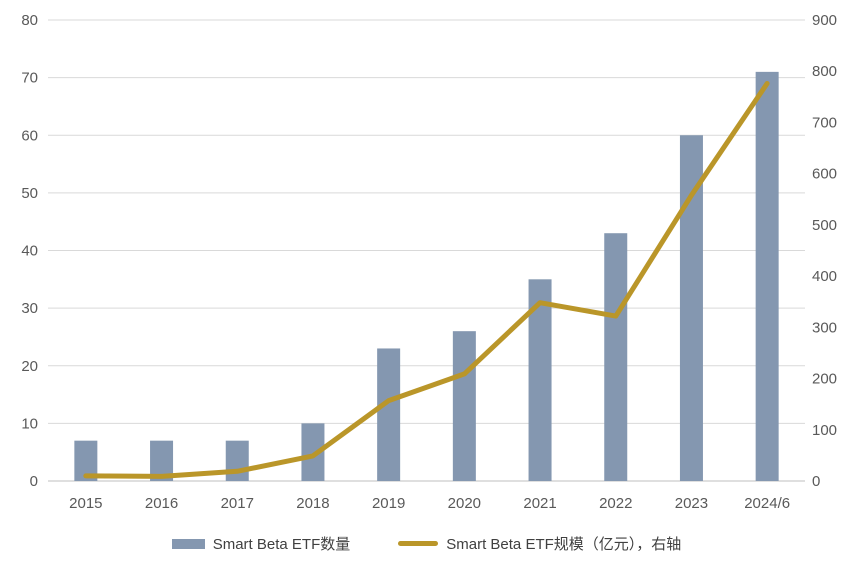 This screenshot has height=568, width=853. I want to click on x-axis-tick-label-2020: 2020, so click(464, 503).